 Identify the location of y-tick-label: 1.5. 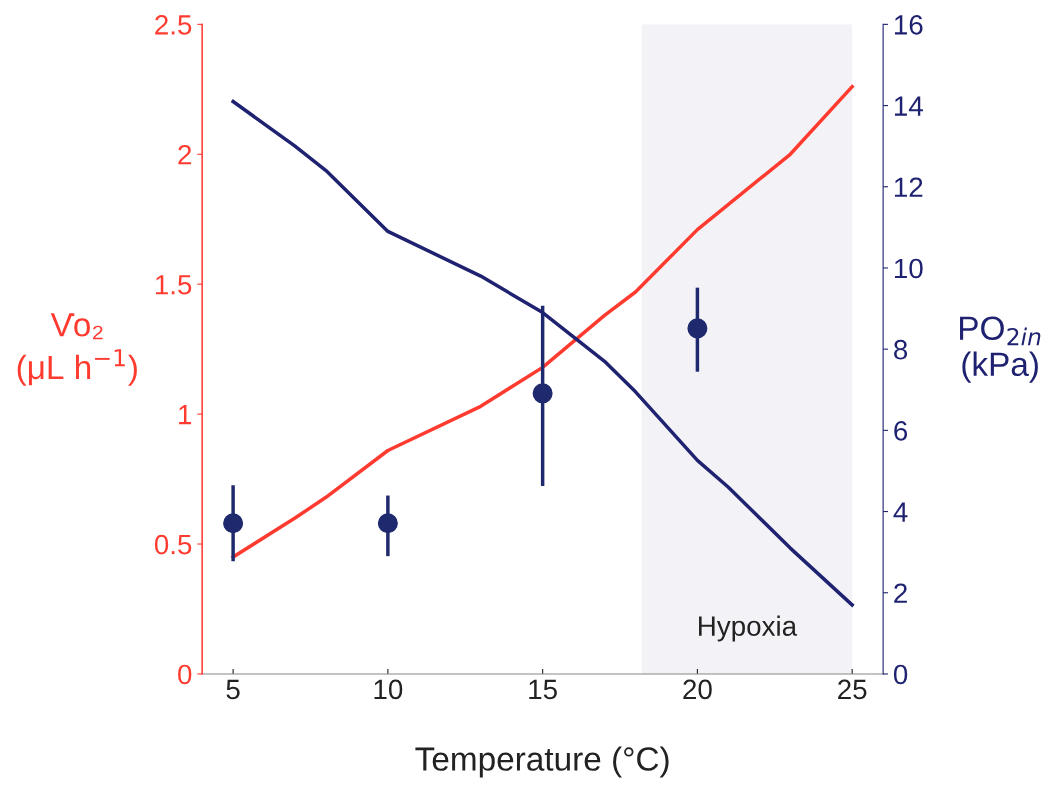
(173, 285).